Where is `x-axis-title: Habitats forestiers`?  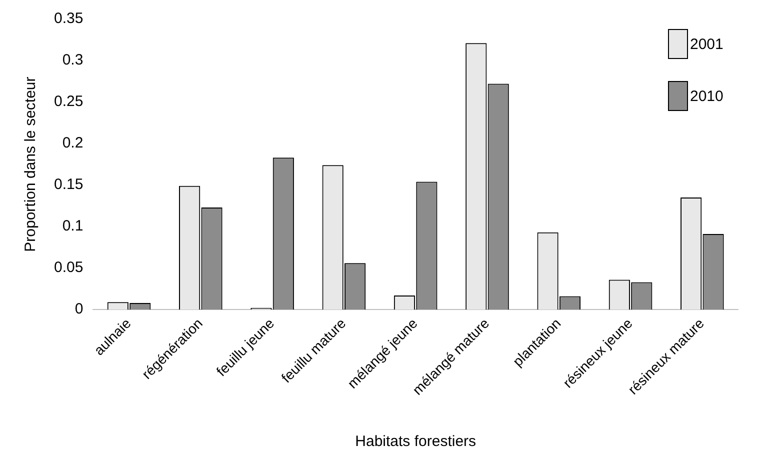 x-axis-title: Habitats forestiers is located at coordinates (415, 441).